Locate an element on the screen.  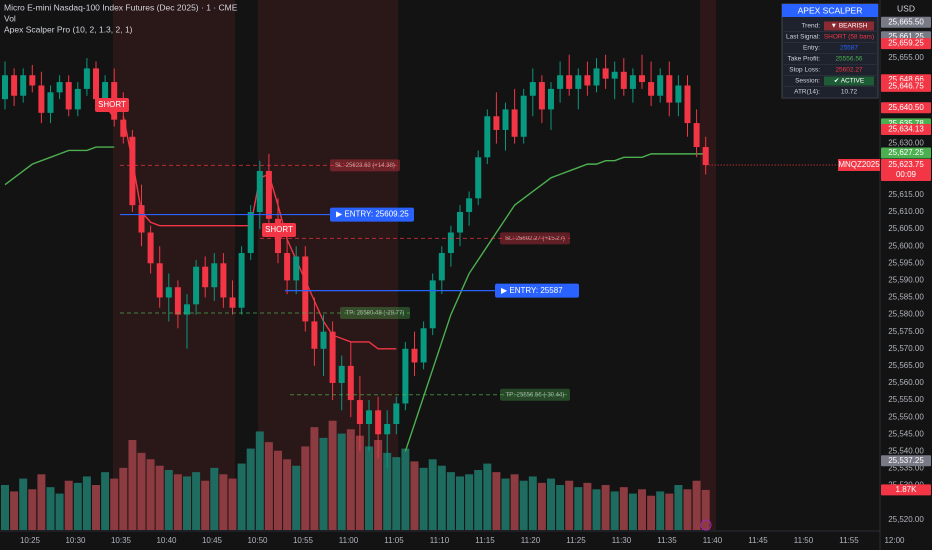
y-tick-label: 25,570.00 is located at coordinates (906, 348).